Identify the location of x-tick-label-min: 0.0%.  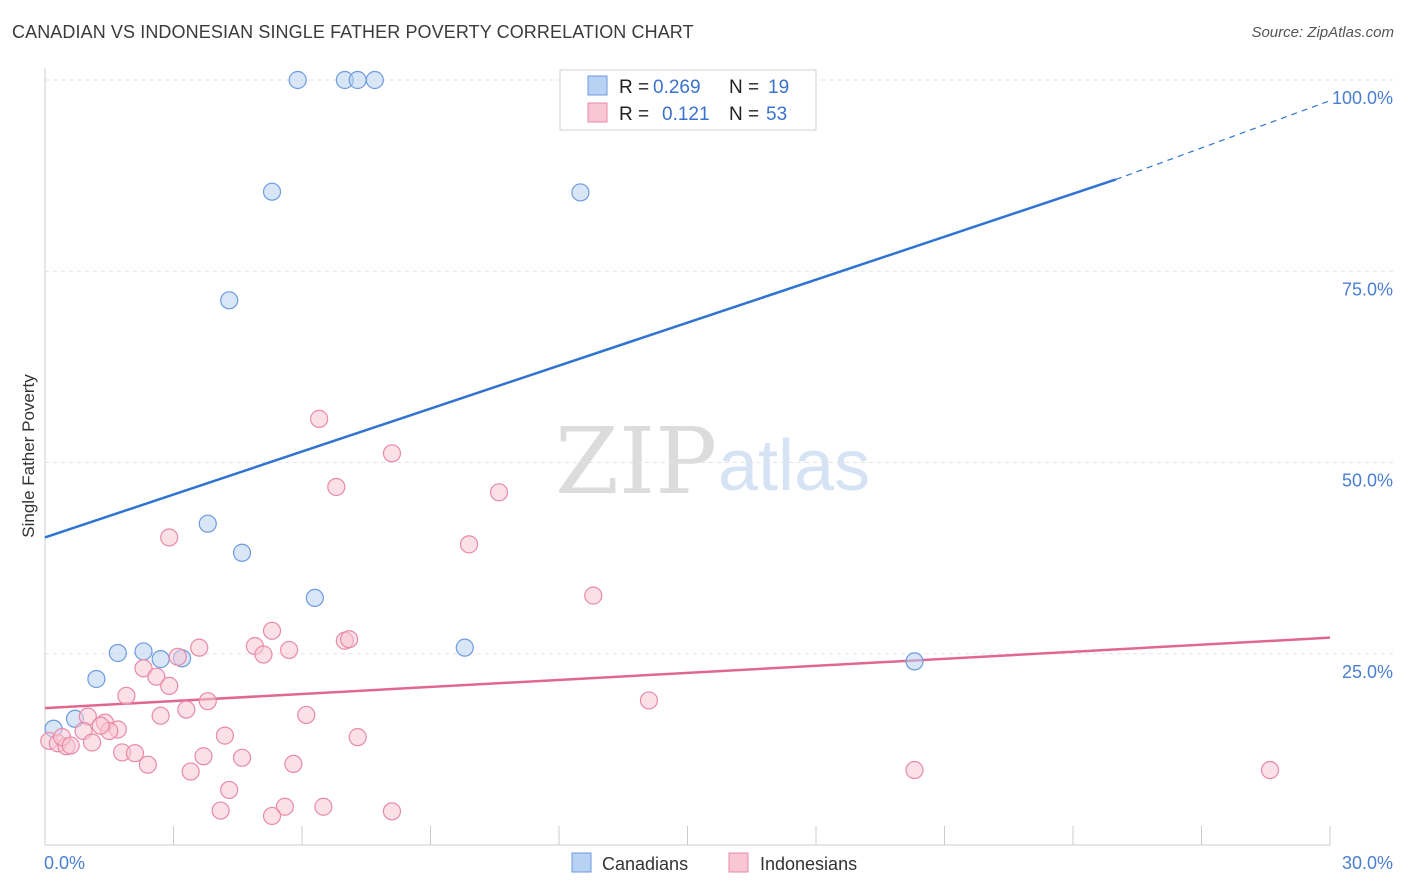
(64, 863).